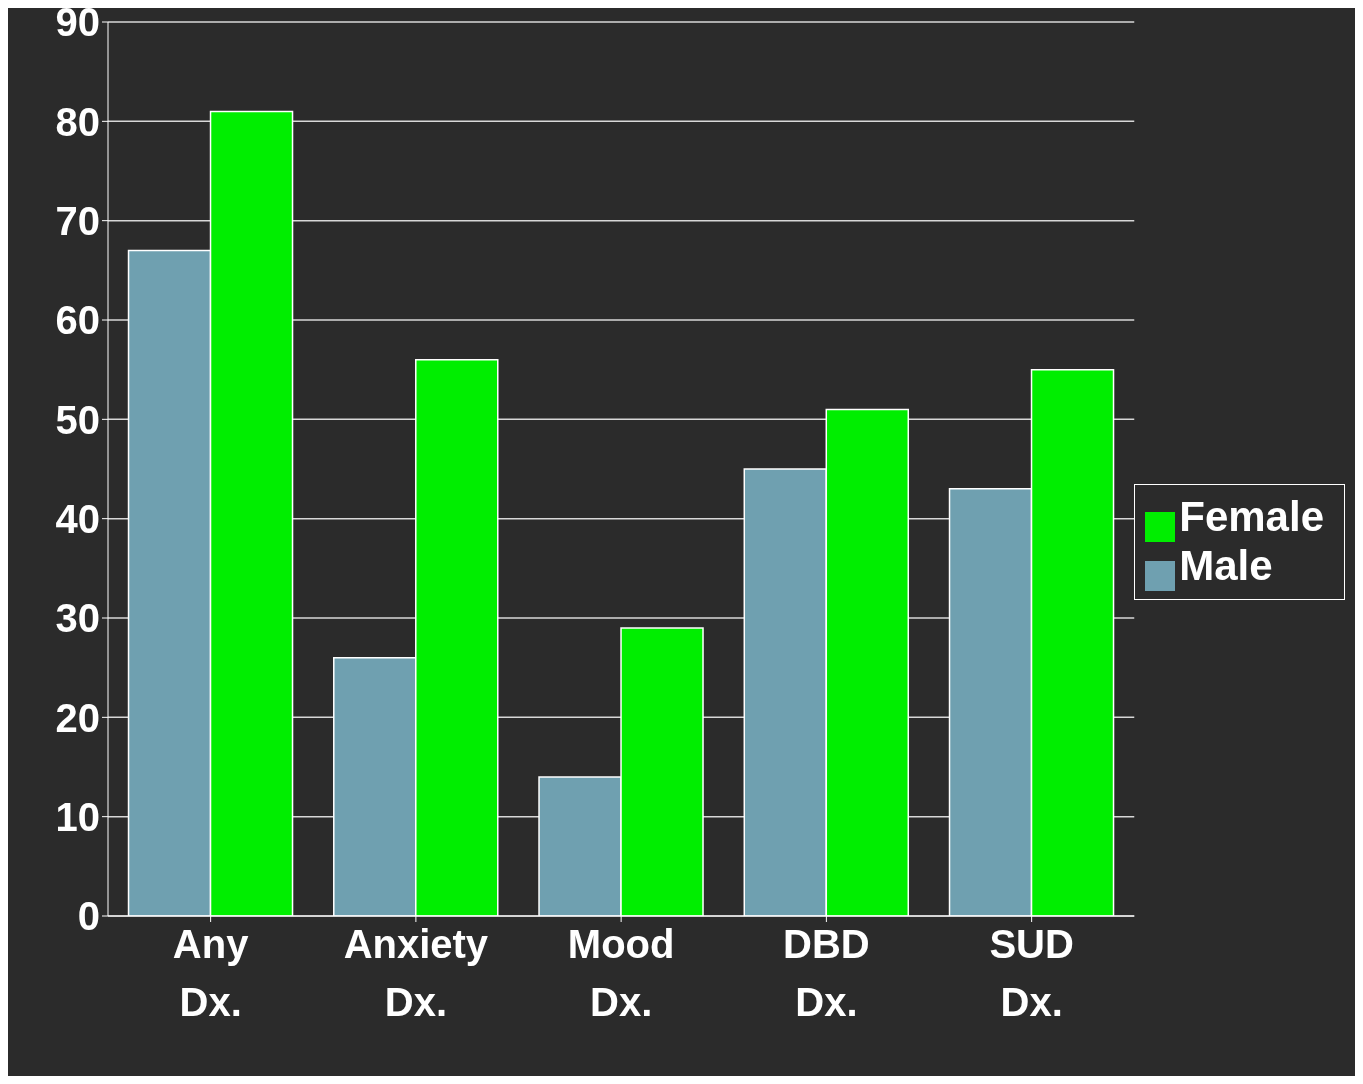 The image size is (1363, 1084). What do you see at coordinates (77, 518) in the screenshot?
I see `y-tick-label: 40` at bounding box center [77, 518].